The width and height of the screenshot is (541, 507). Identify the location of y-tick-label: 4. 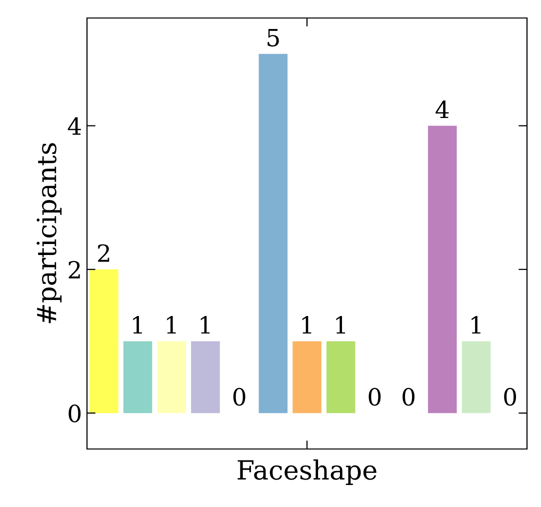
(74, 126).